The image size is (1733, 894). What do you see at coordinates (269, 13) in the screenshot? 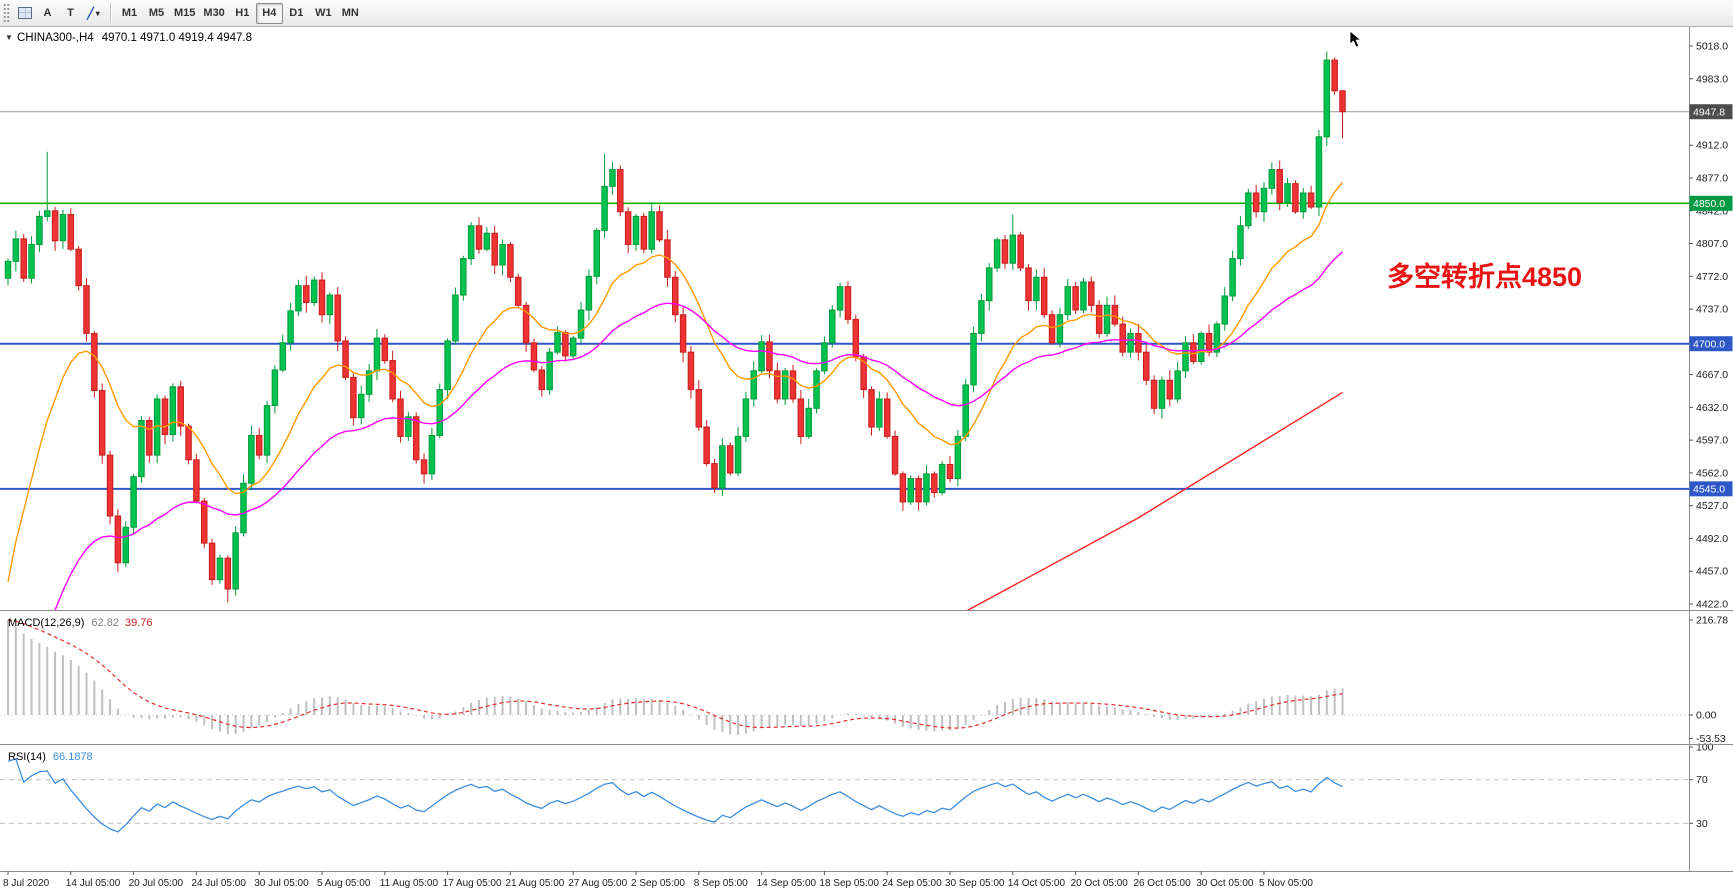
I see `timeframe-h4-button: H4` at bounding box center [269, 13].